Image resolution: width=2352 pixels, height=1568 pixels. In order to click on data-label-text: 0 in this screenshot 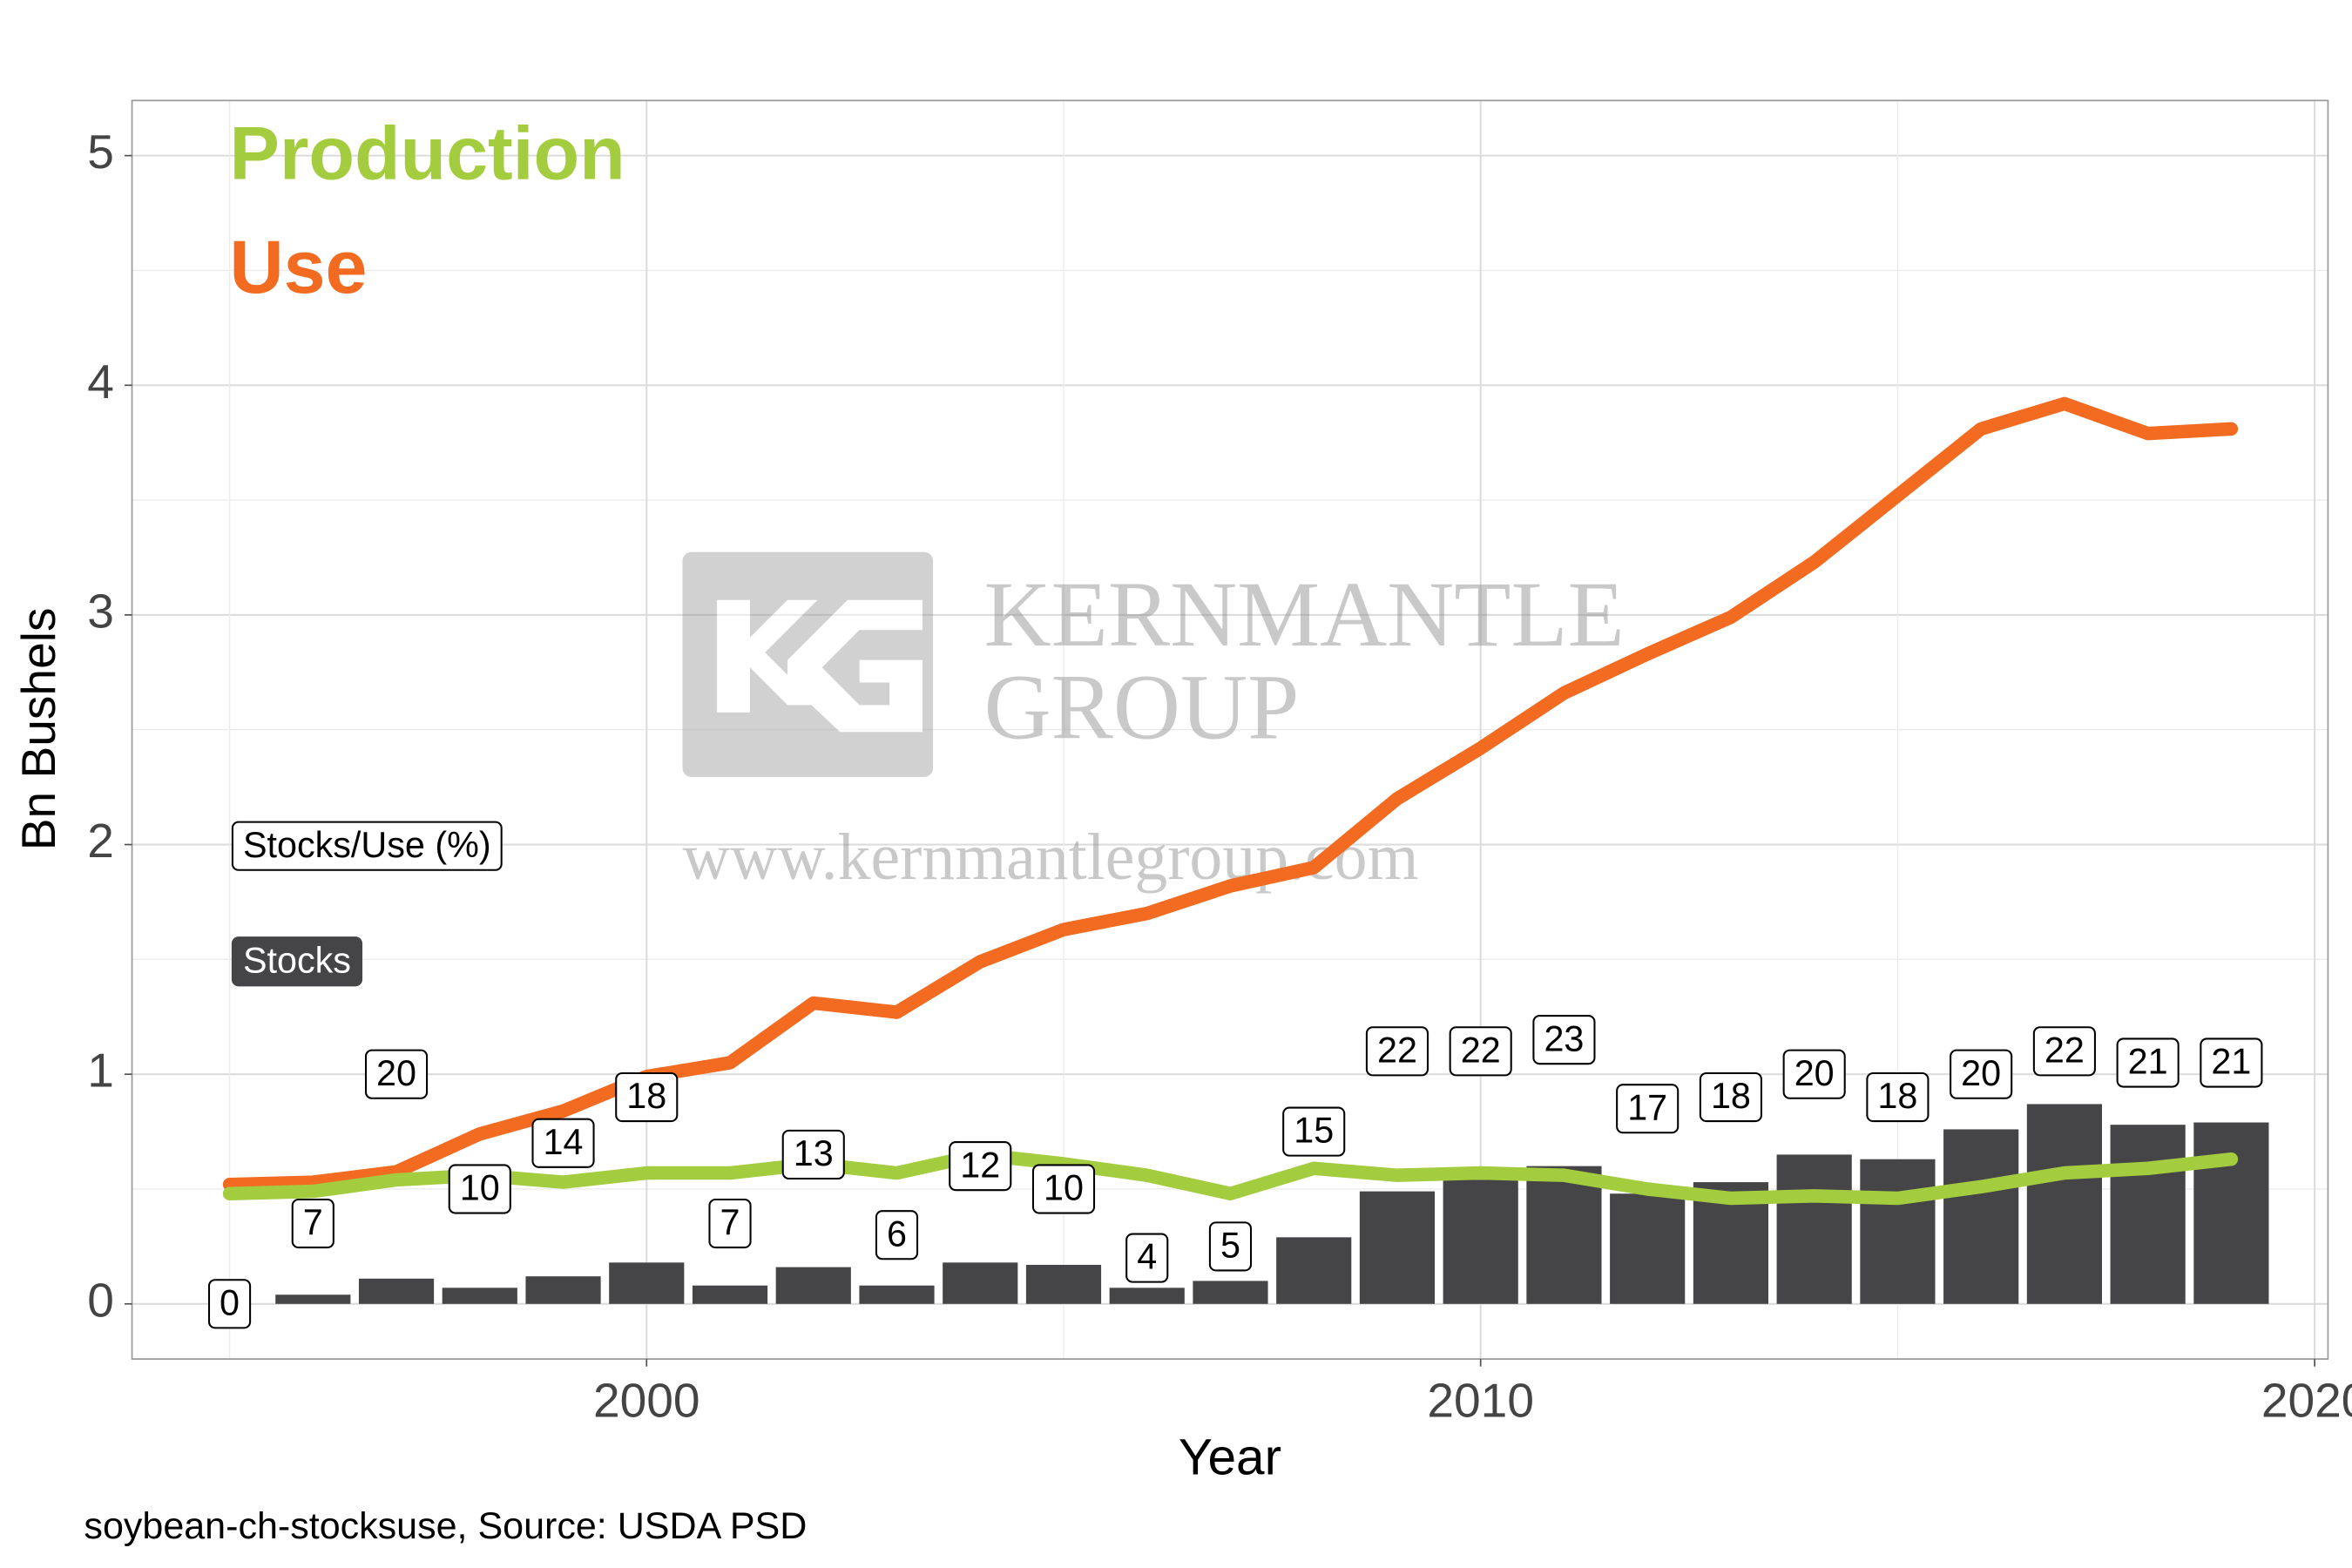, I will do `click(230, 1302)`.